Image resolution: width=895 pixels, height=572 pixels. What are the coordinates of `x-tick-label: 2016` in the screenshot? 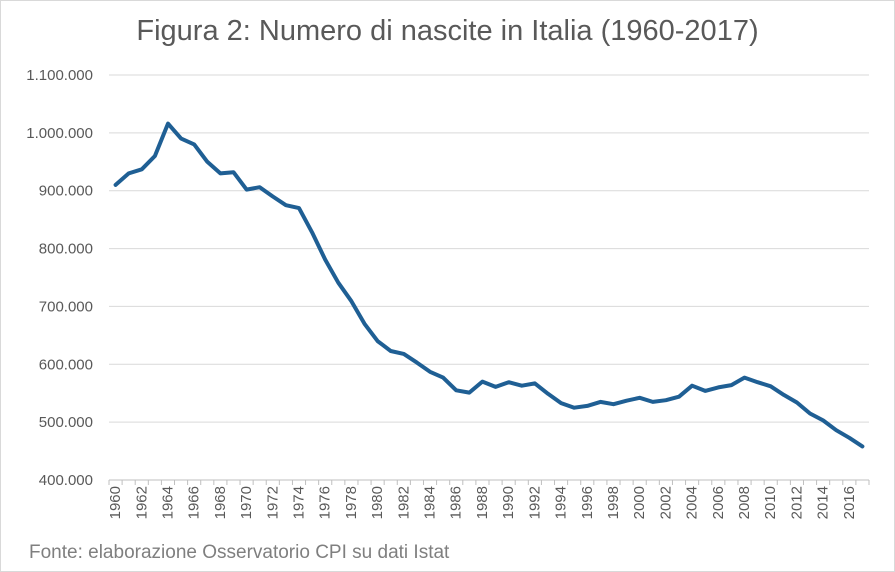 It's located at (849, 502).